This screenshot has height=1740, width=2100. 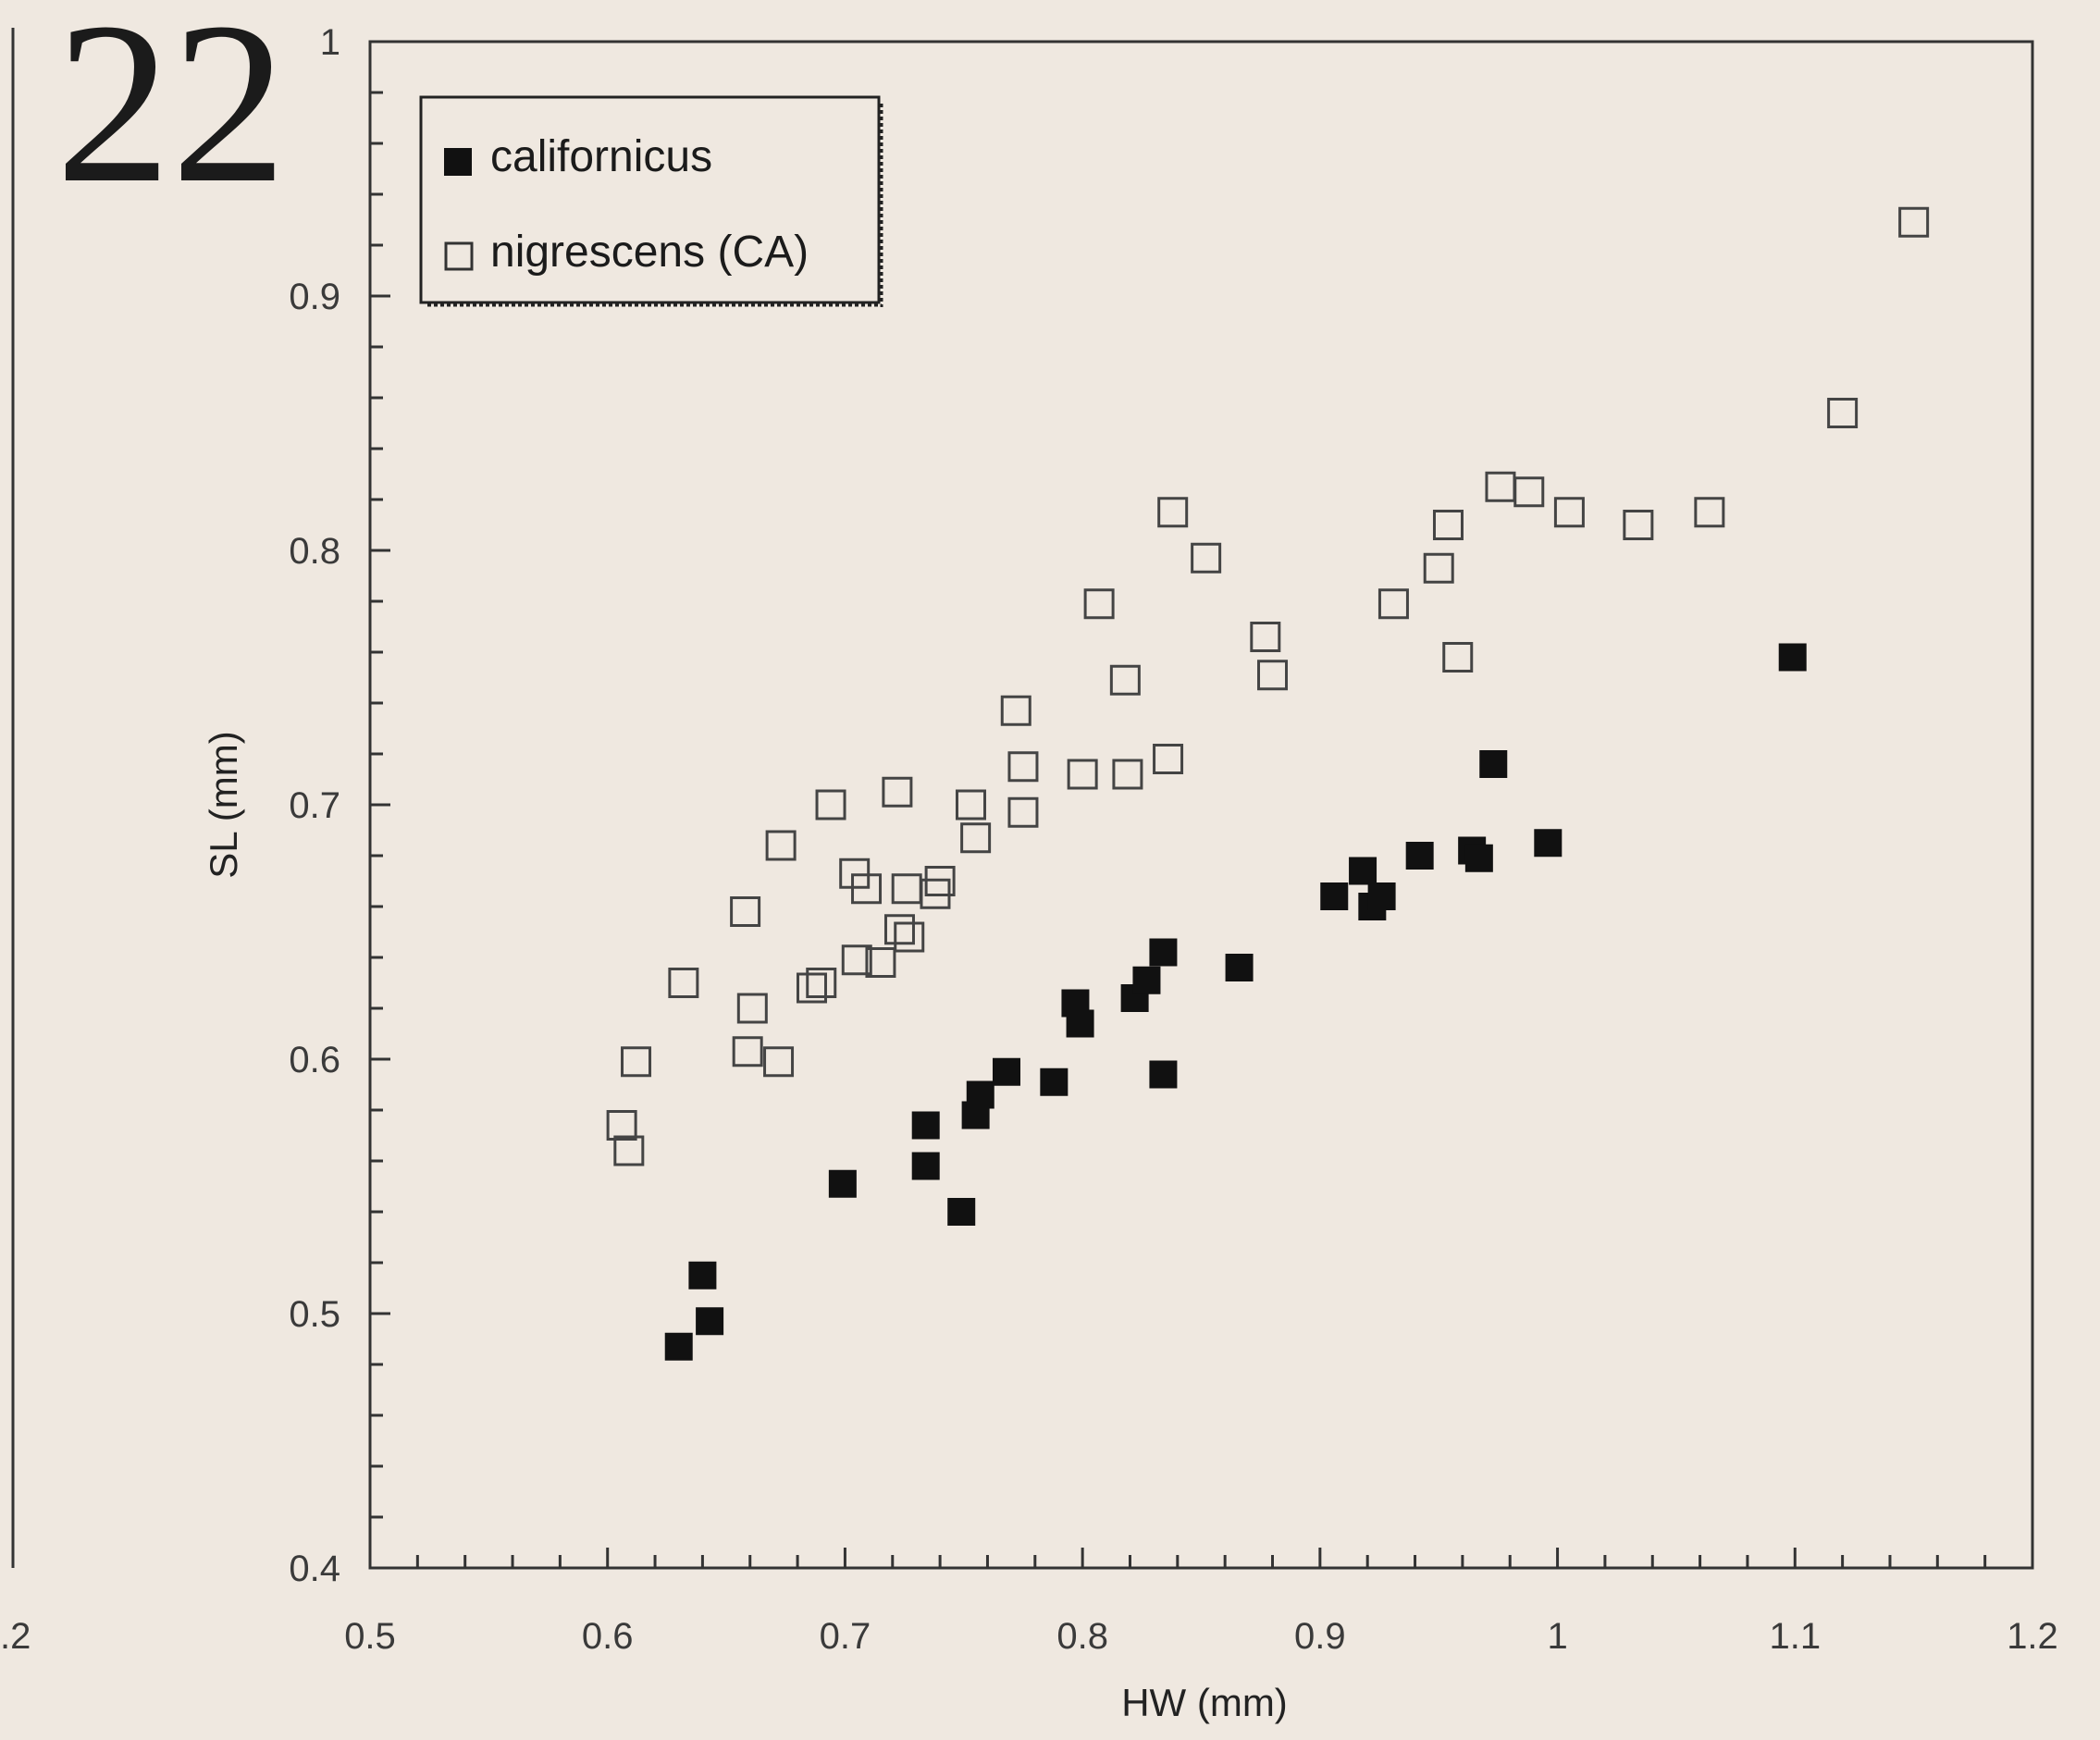 I want to click on x-axis-title: HW (mm), so click(x=1204, y=1702).